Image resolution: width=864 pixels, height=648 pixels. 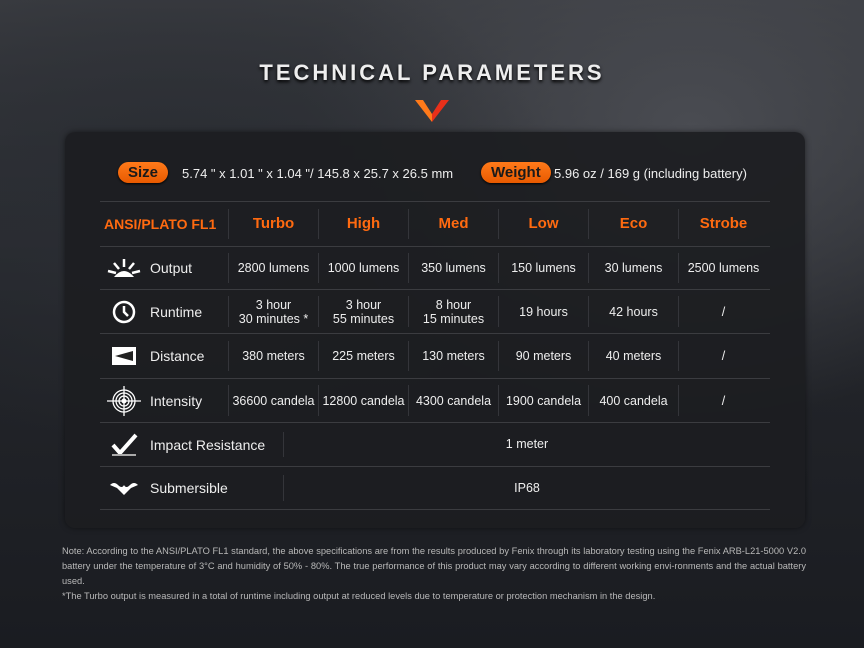 What do you see at coordinates (432, 72) in the screenshot?
I see `page-title: TECHNICAL PARAMETERS` at bounding box center [432, 72].